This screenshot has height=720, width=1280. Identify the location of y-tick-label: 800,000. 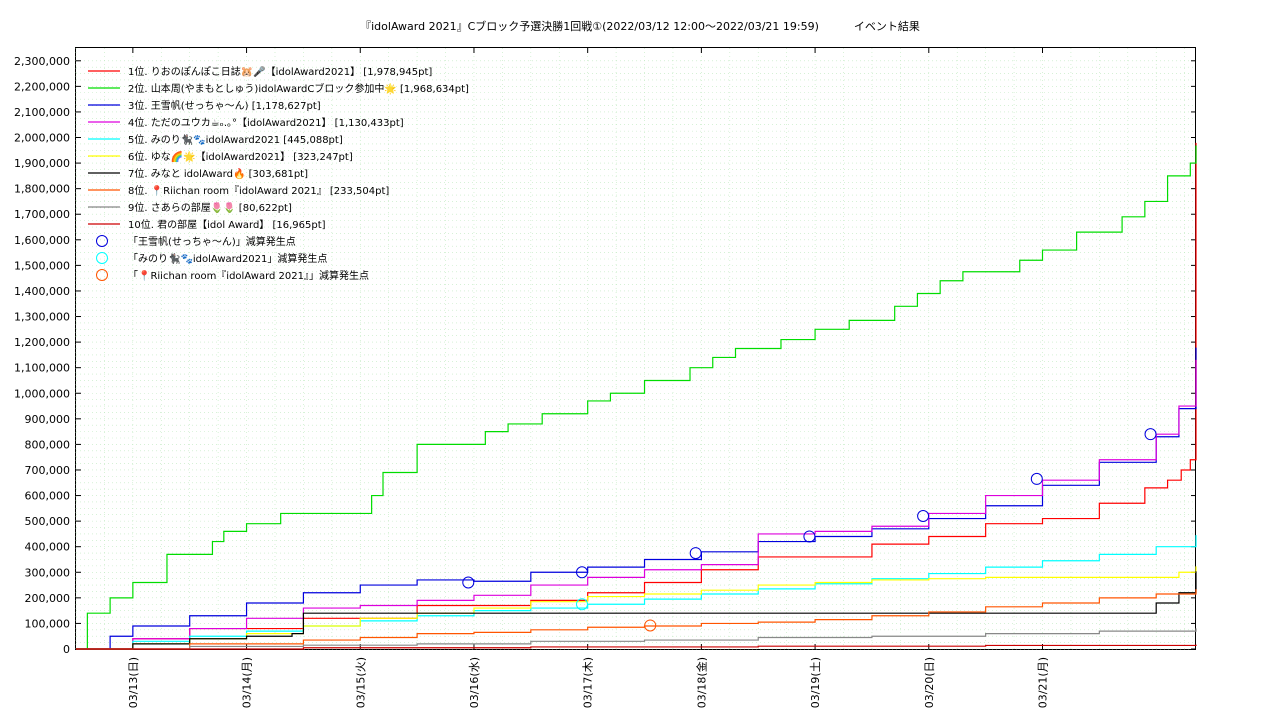
(48, 444).